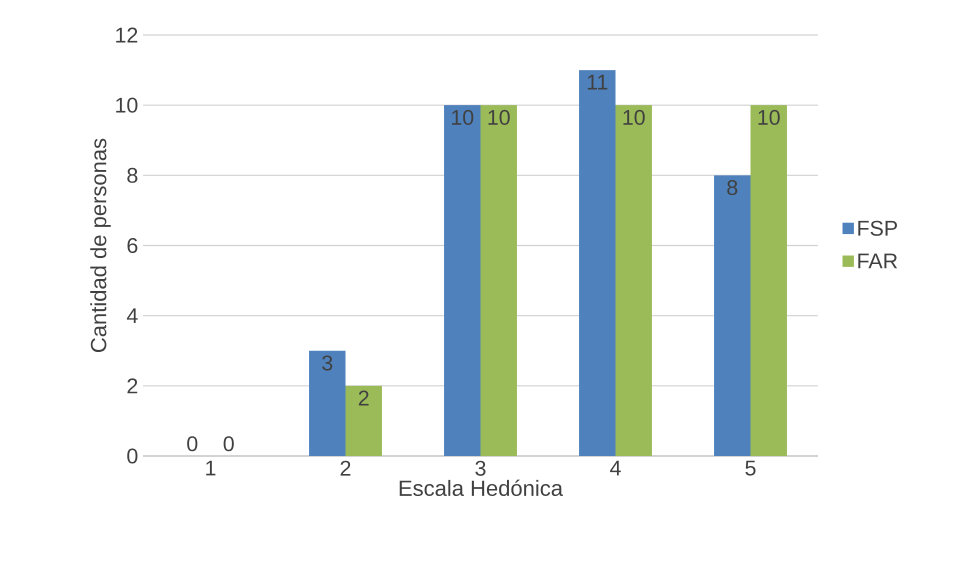 The image size is (958, 576). Describe the element at coordinates (132, 386) in the screenshot. I see `y-tick-label: 2` at that location.